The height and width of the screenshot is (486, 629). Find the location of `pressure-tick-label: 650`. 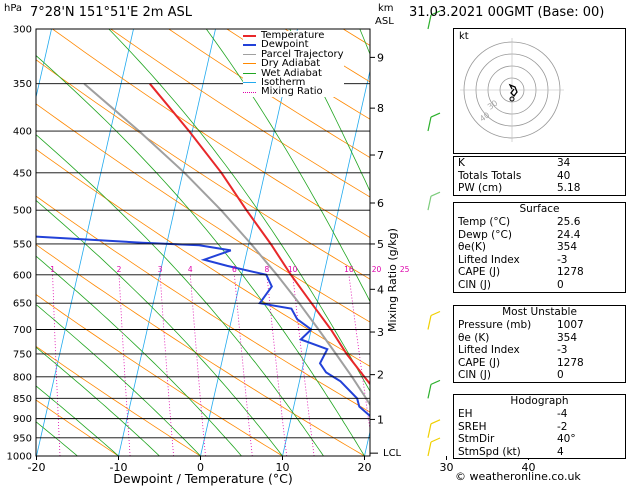

pressure-tick-label: 650 is located at coordinates (22, 304).